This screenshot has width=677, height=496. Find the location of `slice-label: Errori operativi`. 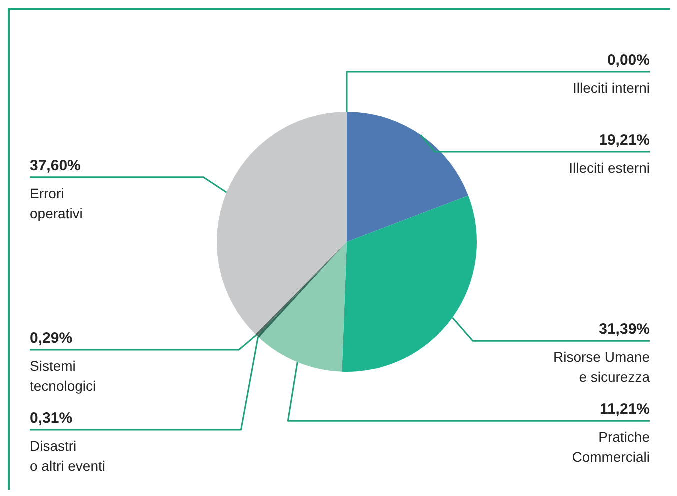

slice-label: Errori operativi is located at coordinates (56, 203).